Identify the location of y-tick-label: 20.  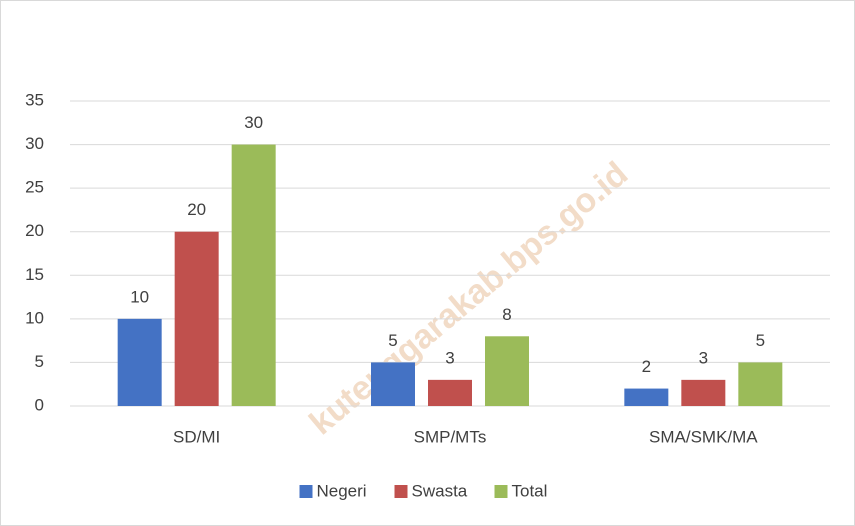
(34, 230).